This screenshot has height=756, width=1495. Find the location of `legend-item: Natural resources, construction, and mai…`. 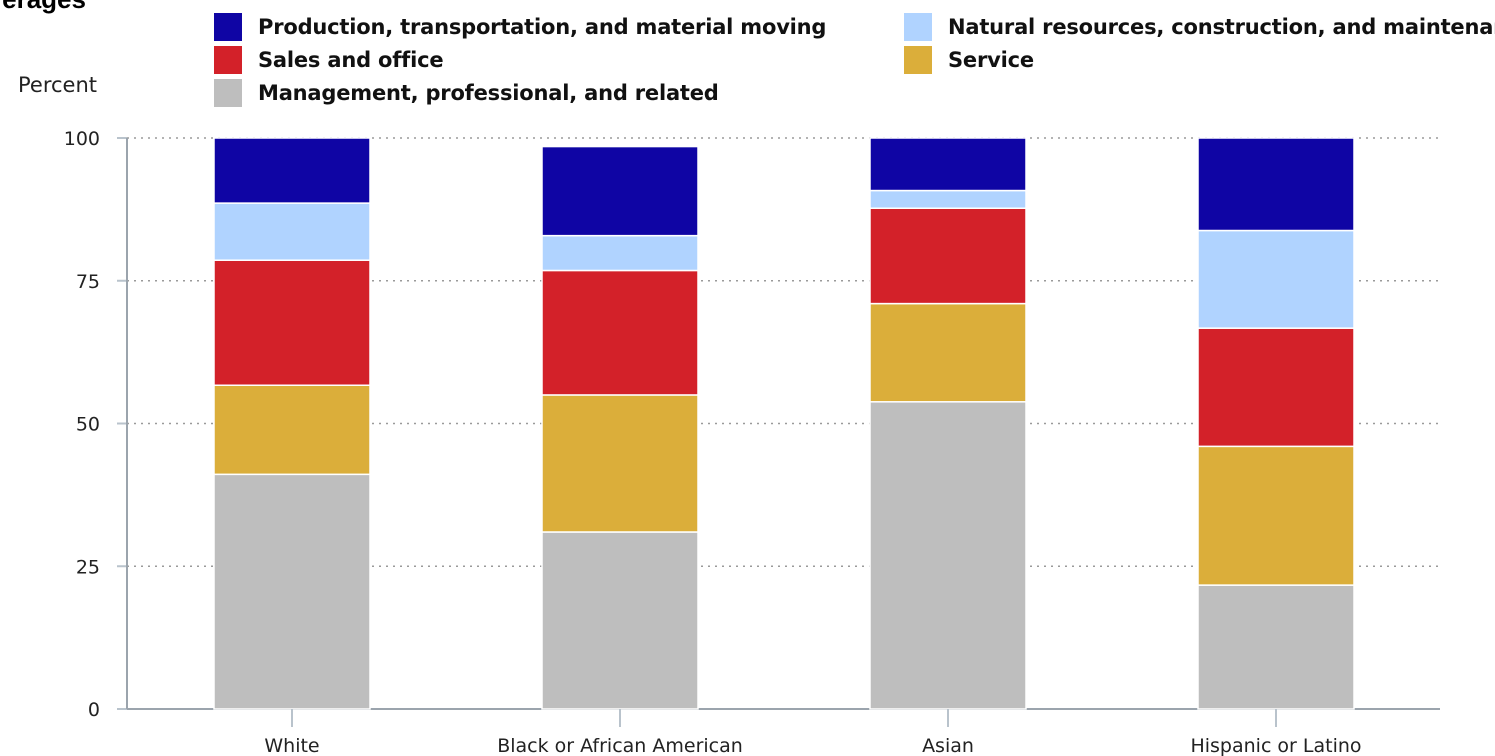

legend-item: Natural resources, construction, and mai… is located at coordinates (1199, 27).